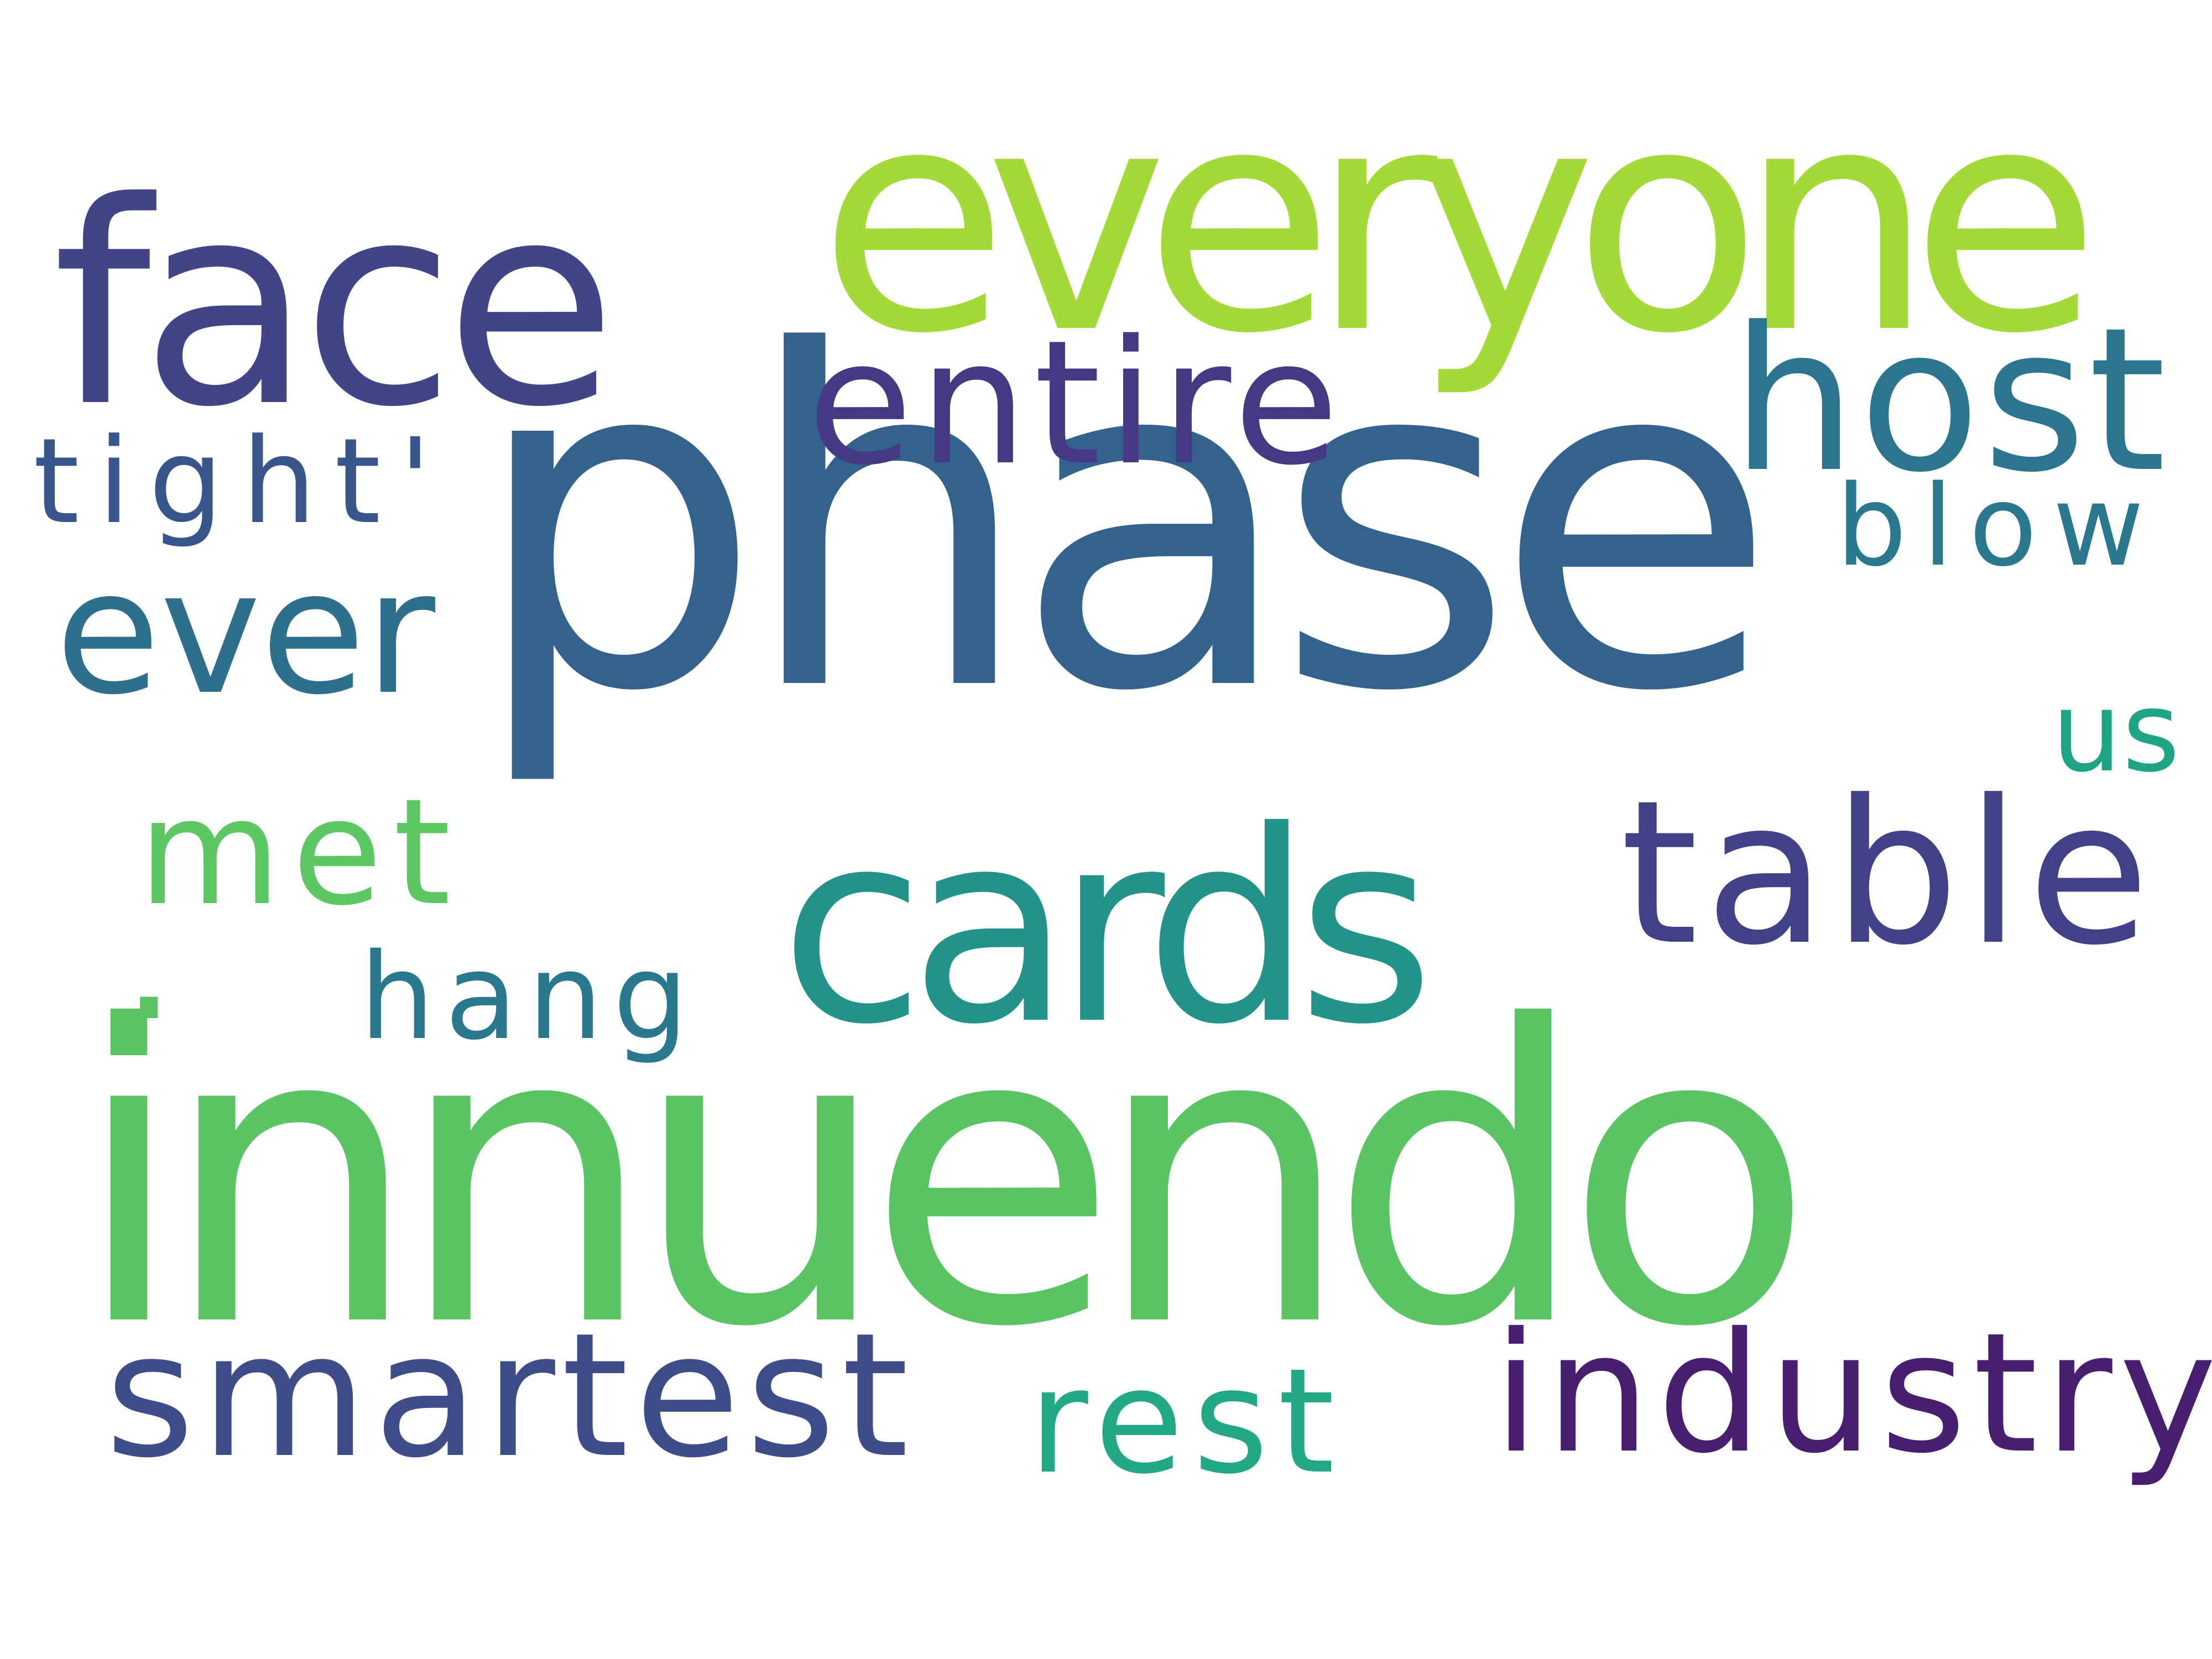 The width and height of the screenshot is (2212, 1659). Describe the element at coordinates (300, 853) in the screenshot. I see `word-met: met` at that location.